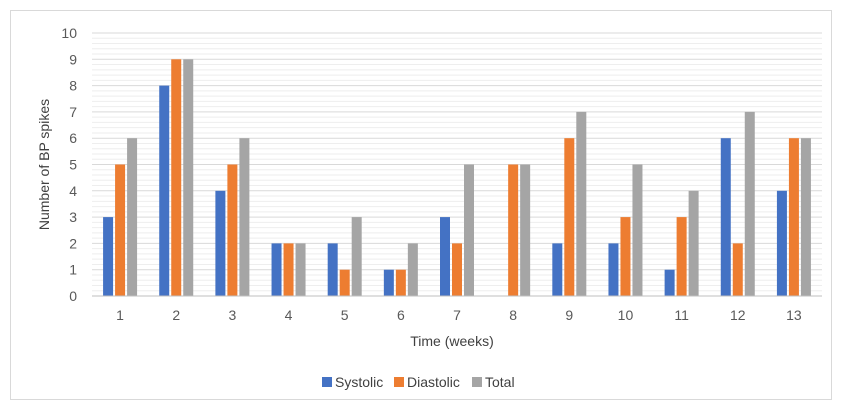 The width and height of the screenshot is (842, 405). Describe the element at coordinates (345, 315) in the screenshot. I see `x-tick-label: 5` at that location.